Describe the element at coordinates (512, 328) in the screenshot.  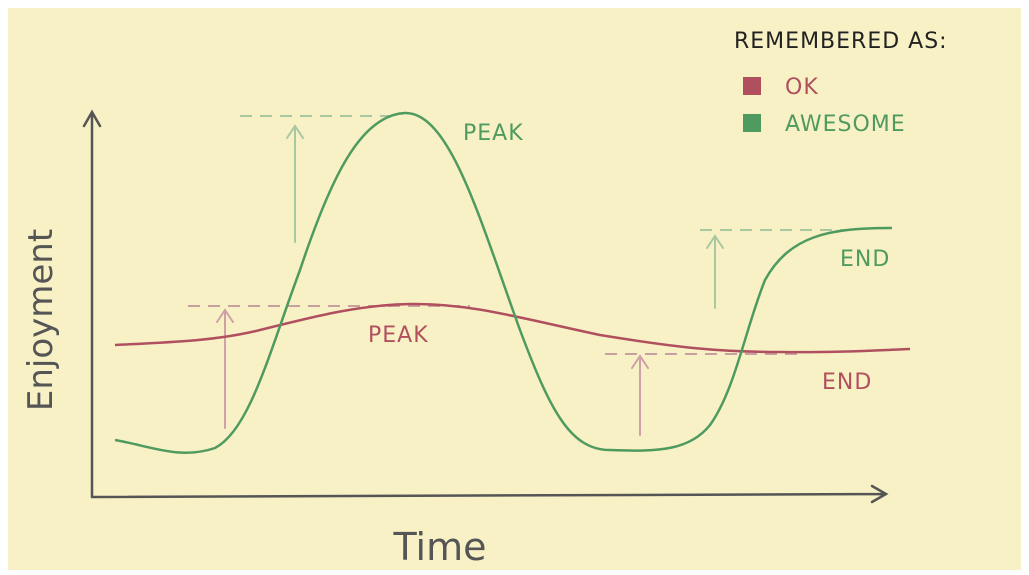
I see `ok-curve` at that location.